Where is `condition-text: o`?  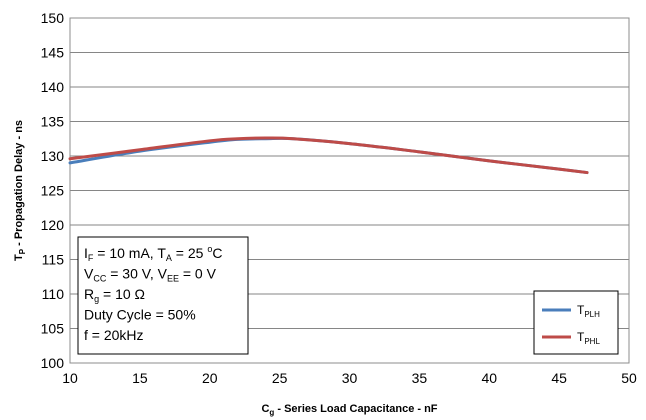 condition-text: o is located at coordinates (209, 249).